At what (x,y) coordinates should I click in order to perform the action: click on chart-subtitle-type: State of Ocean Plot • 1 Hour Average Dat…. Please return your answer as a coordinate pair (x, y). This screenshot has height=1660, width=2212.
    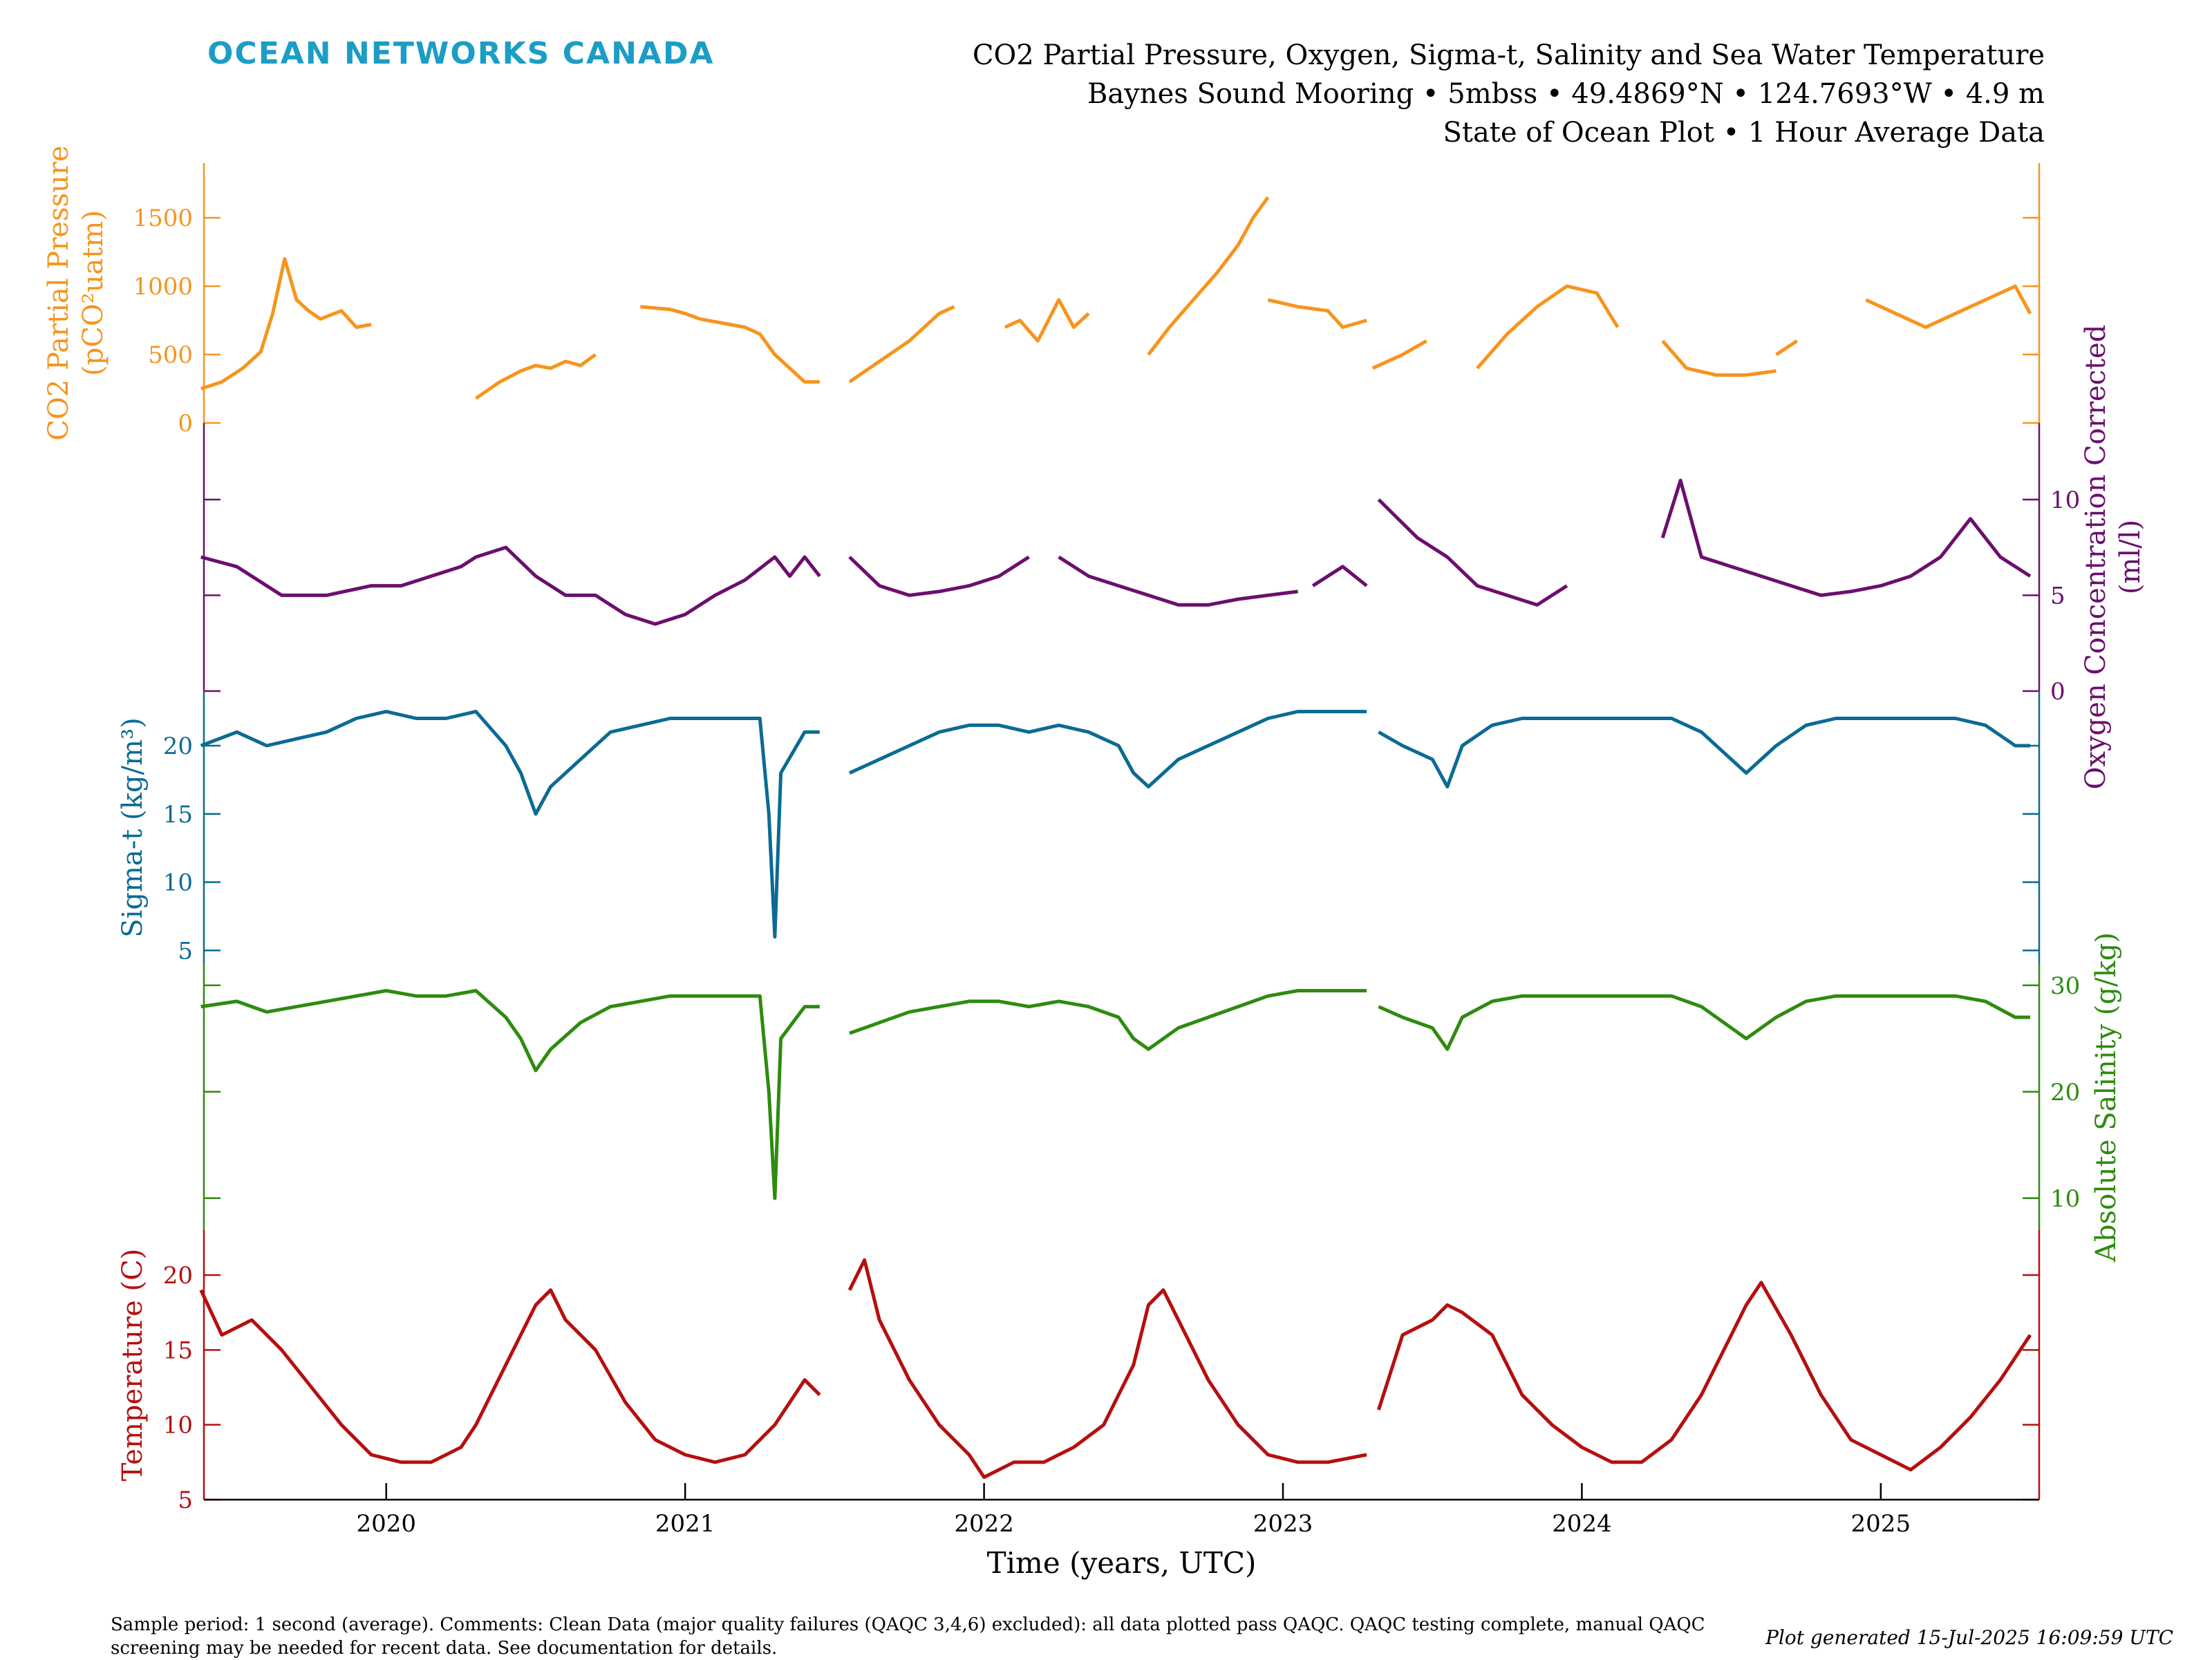
    Looking at the image, I should click on (1744, 133).